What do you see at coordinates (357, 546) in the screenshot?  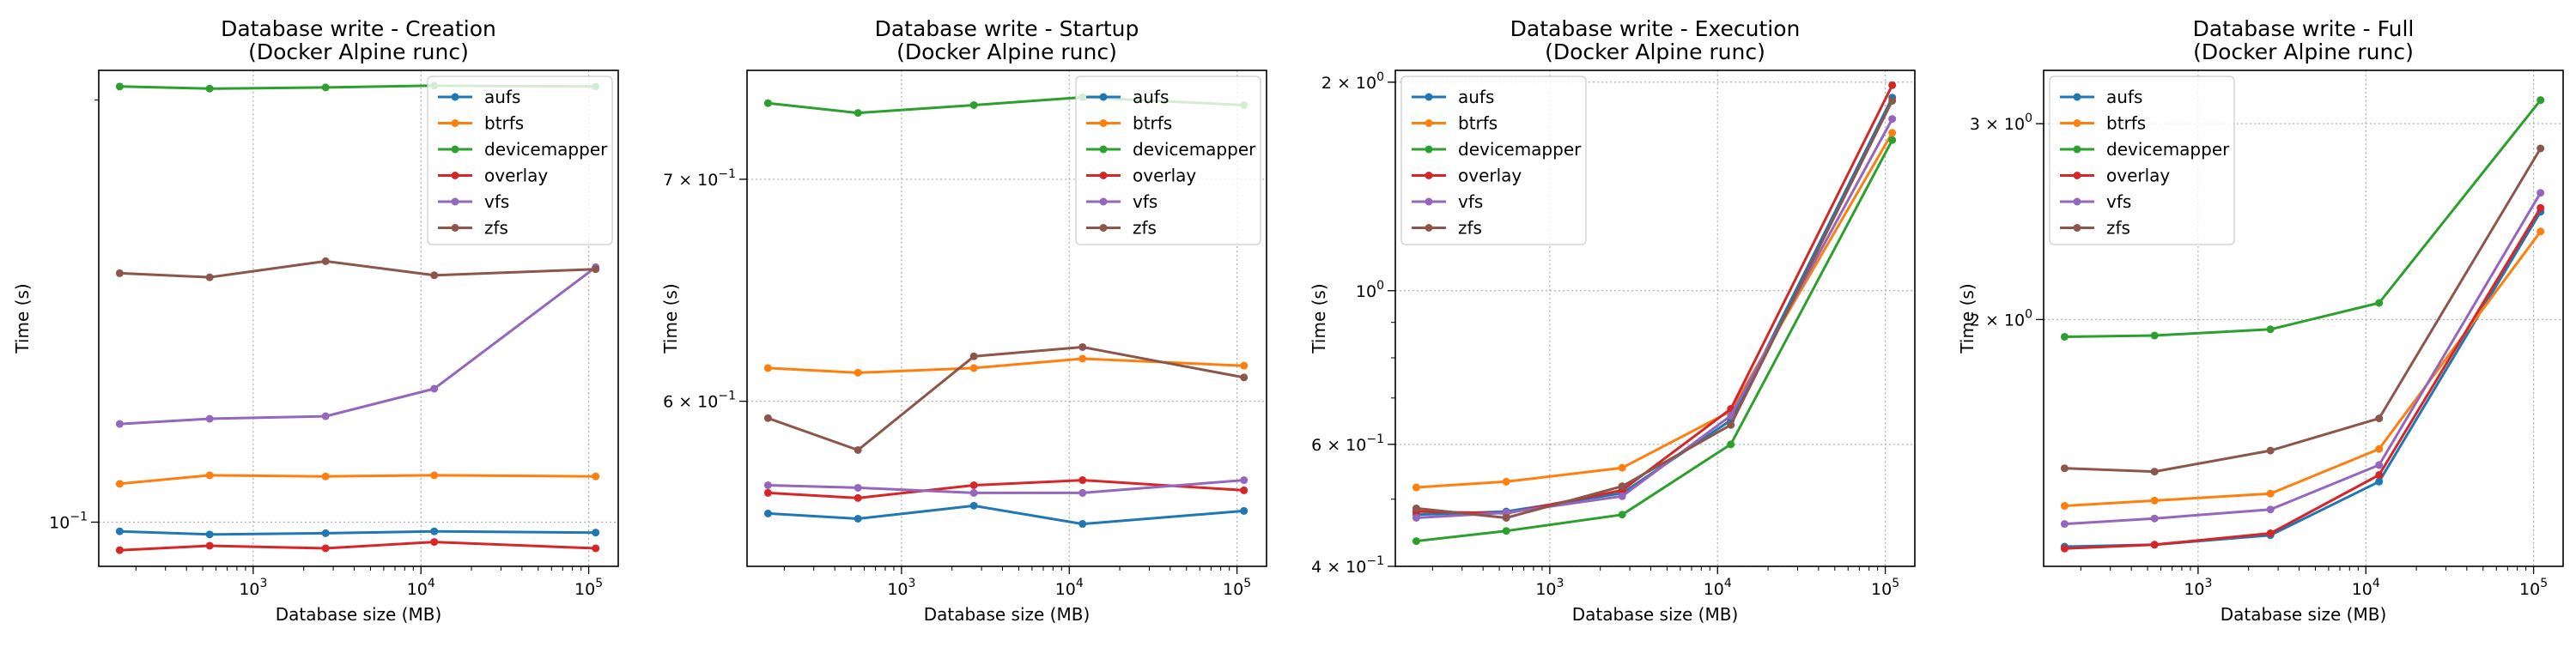 I see `series-line-overlay` at bounding box center [357, 546].